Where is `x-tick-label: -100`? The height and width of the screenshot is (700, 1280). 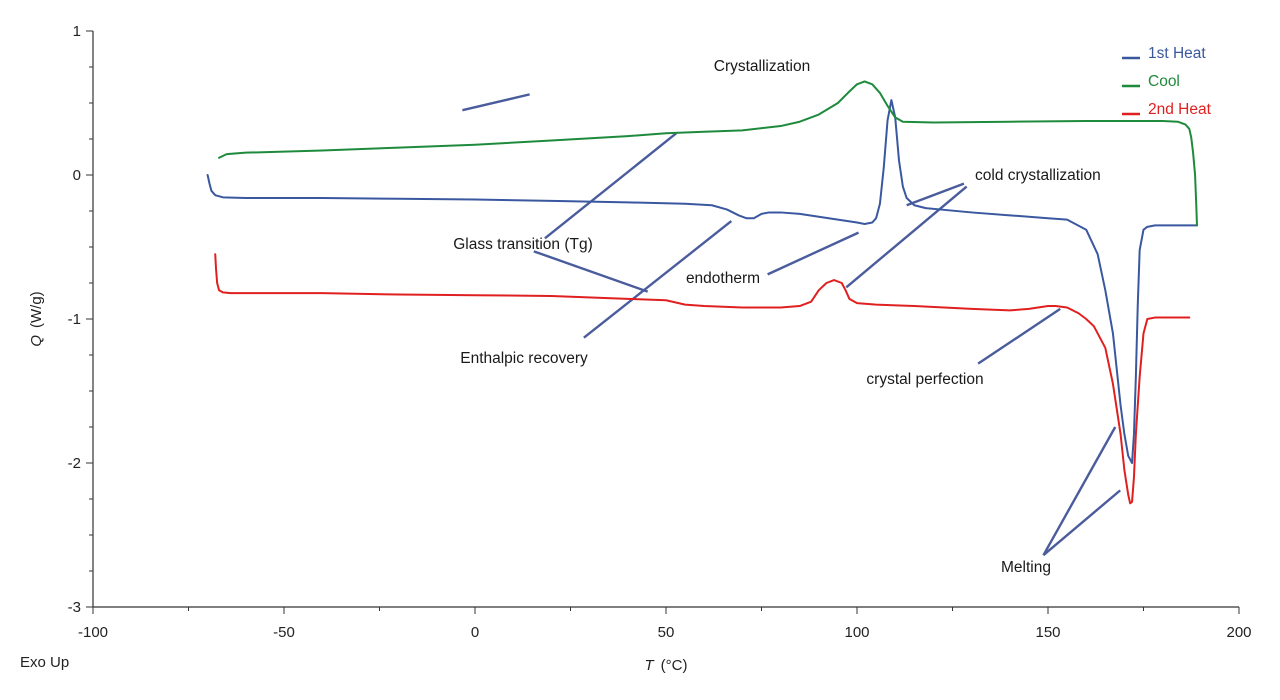
x-tick-label: -100 is located at coordinates (93, 632).